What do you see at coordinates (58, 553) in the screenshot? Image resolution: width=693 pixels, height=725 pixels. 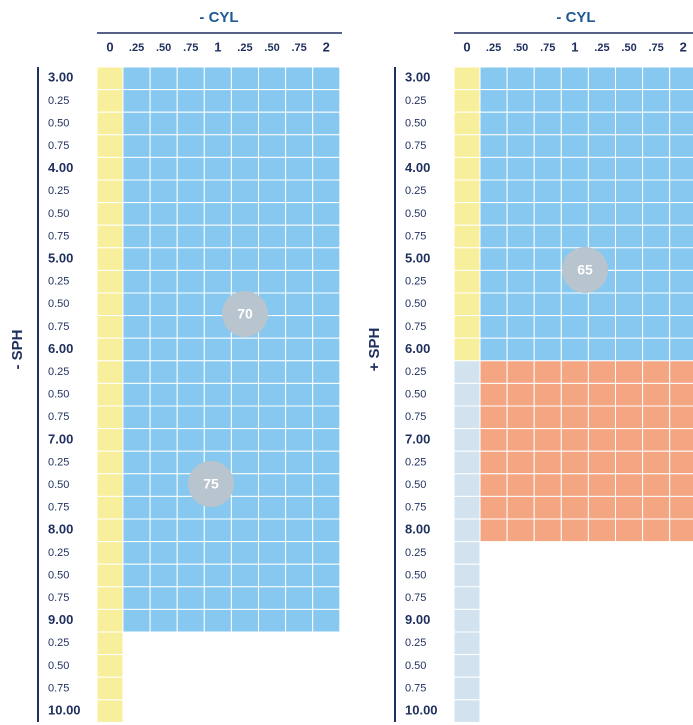 I see `row-label: 0.25` at bounding box center [58, 553].